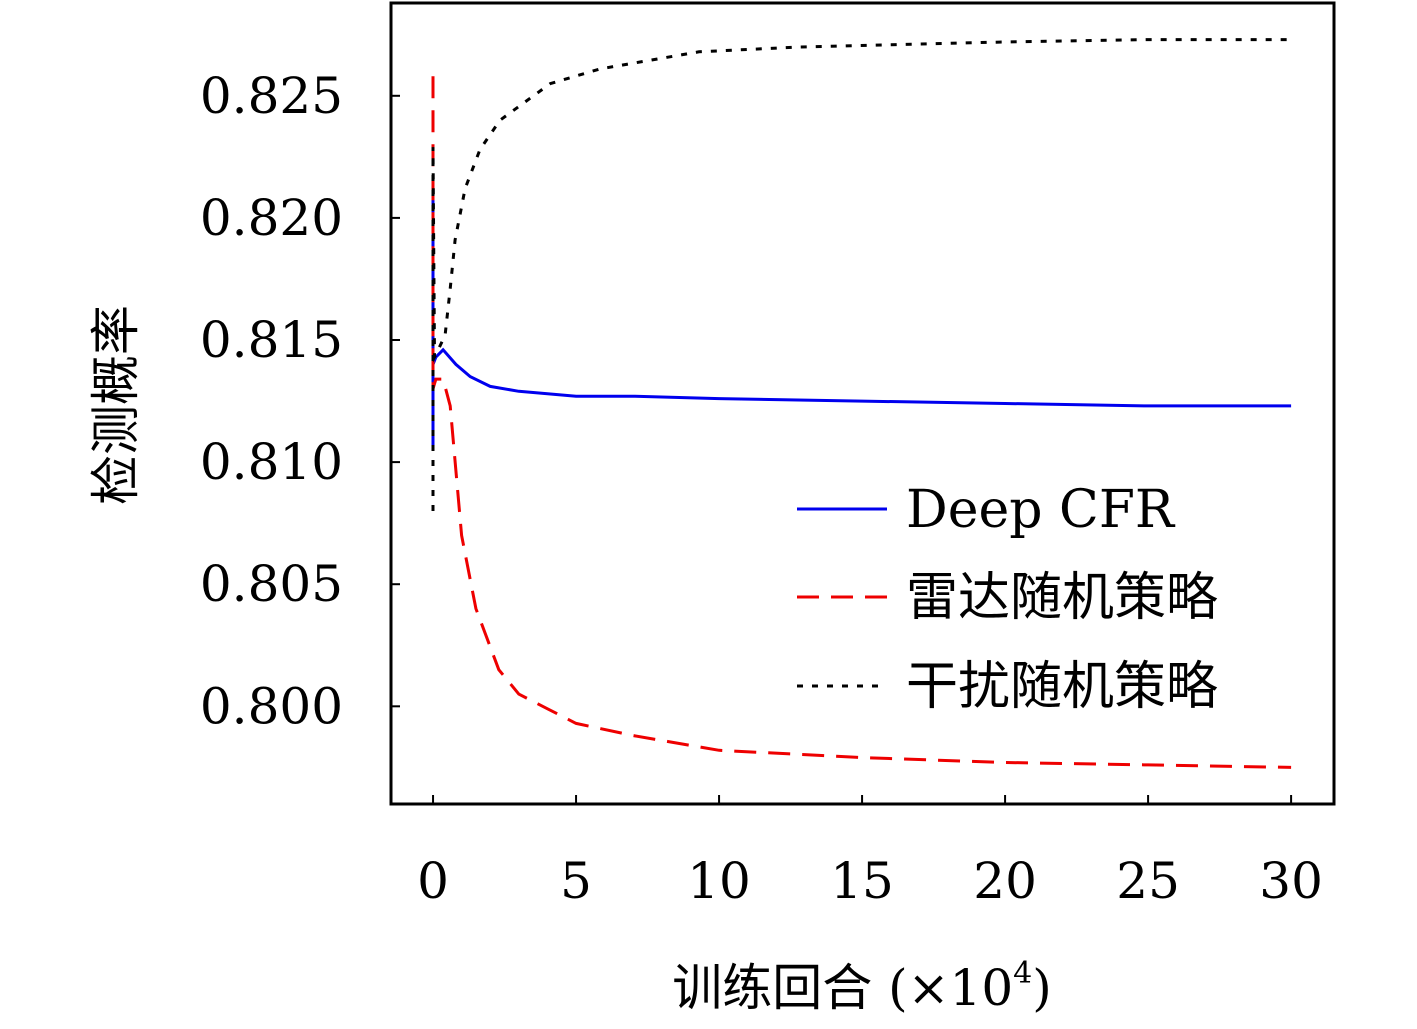  I want to click on y-tick-label: 0.800, so click(271, 706).